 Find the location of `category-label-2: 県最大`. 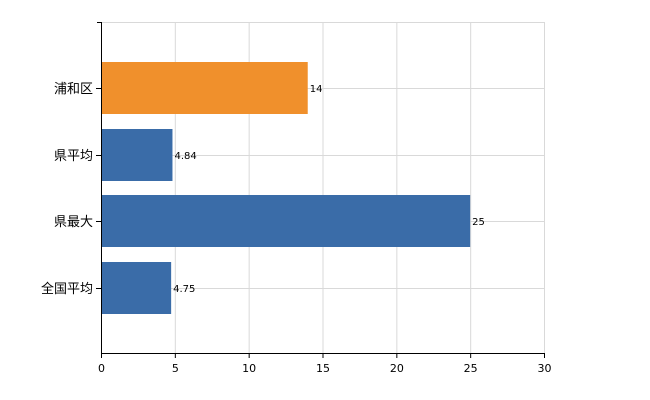

category-label-2: 県最大 is located at coordinates (73, 222).